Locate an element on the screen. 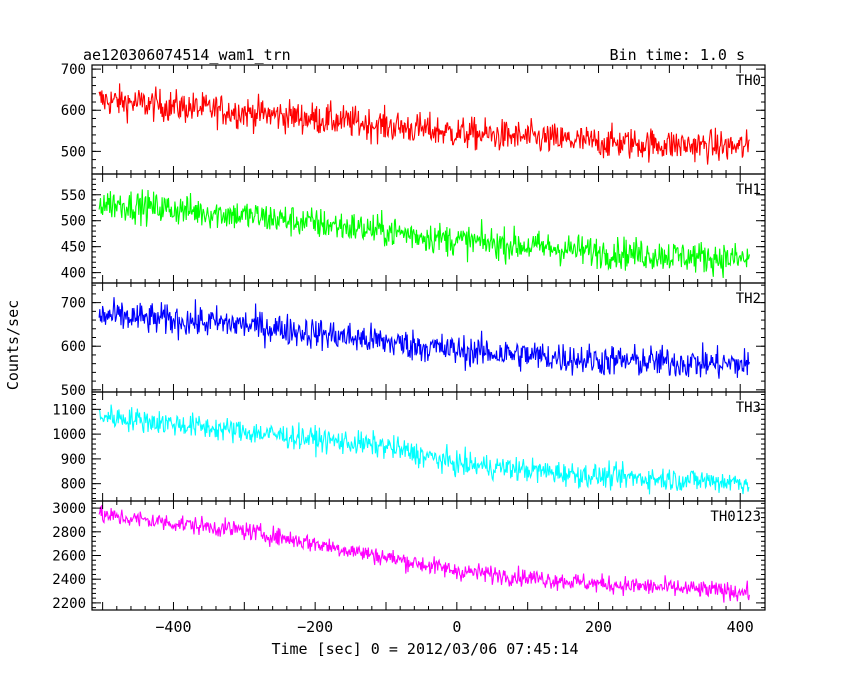 The width and height of the screenshot is (850, 685). panel-th0123: 2200 2400 2600 2800 3000 TH0123 is located at coordinates (409, 556).